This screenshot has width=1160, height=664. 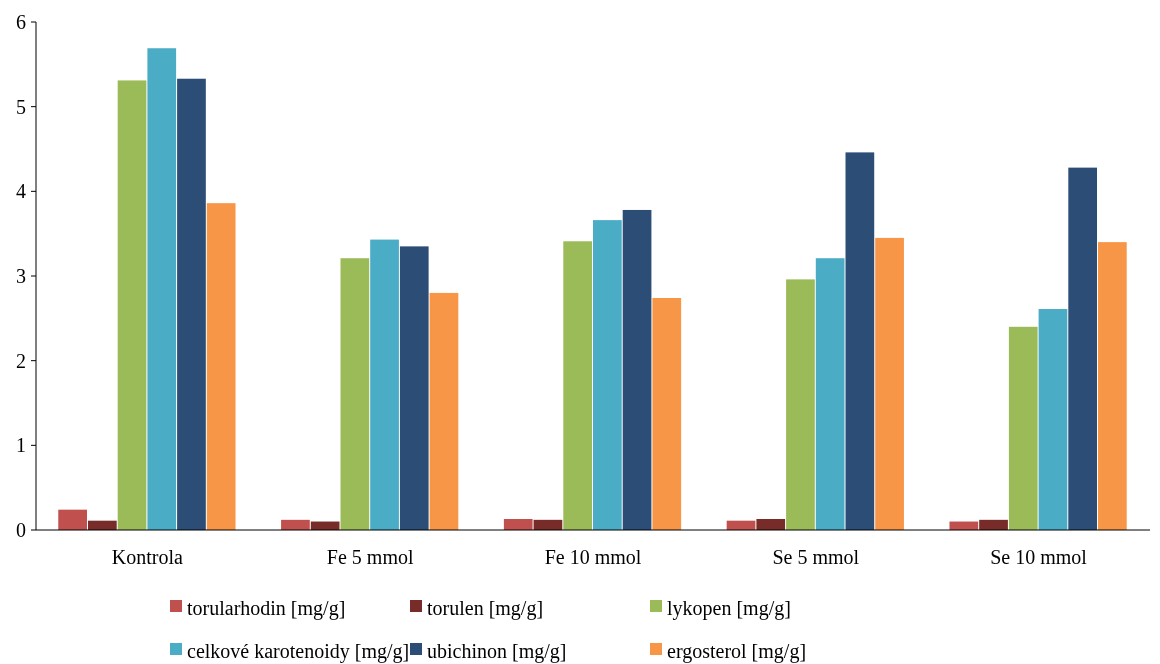 I want to click on x-tick-label: Kontrola, so click(x=147, y=557).